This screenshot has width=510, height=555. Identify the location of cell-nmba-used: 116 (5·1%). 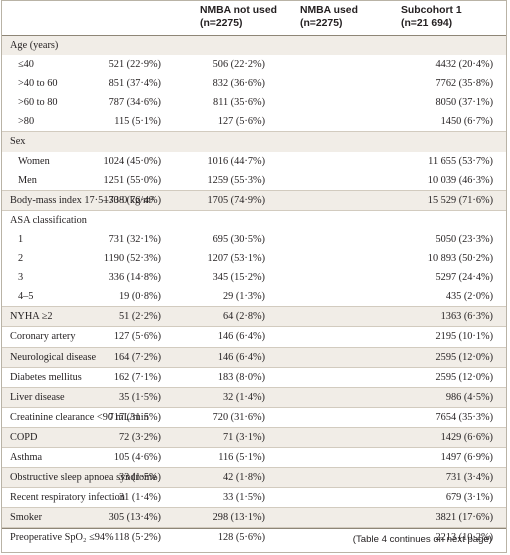
(241, 457).